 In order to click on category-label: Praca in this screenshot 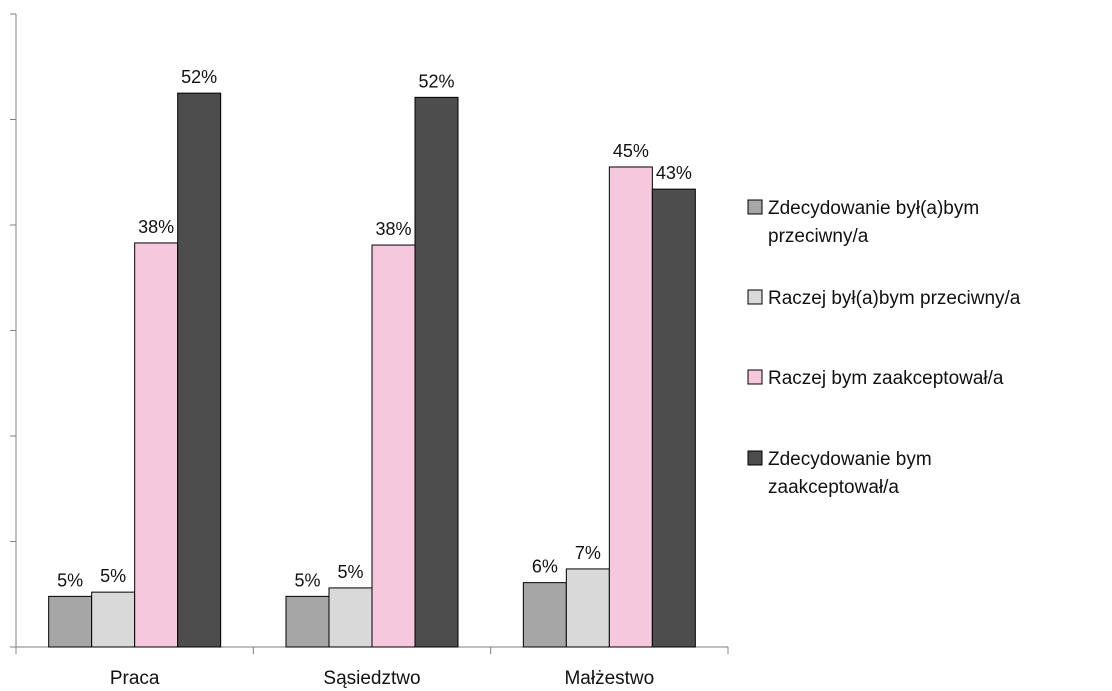, I will do `click(135, 678)`.